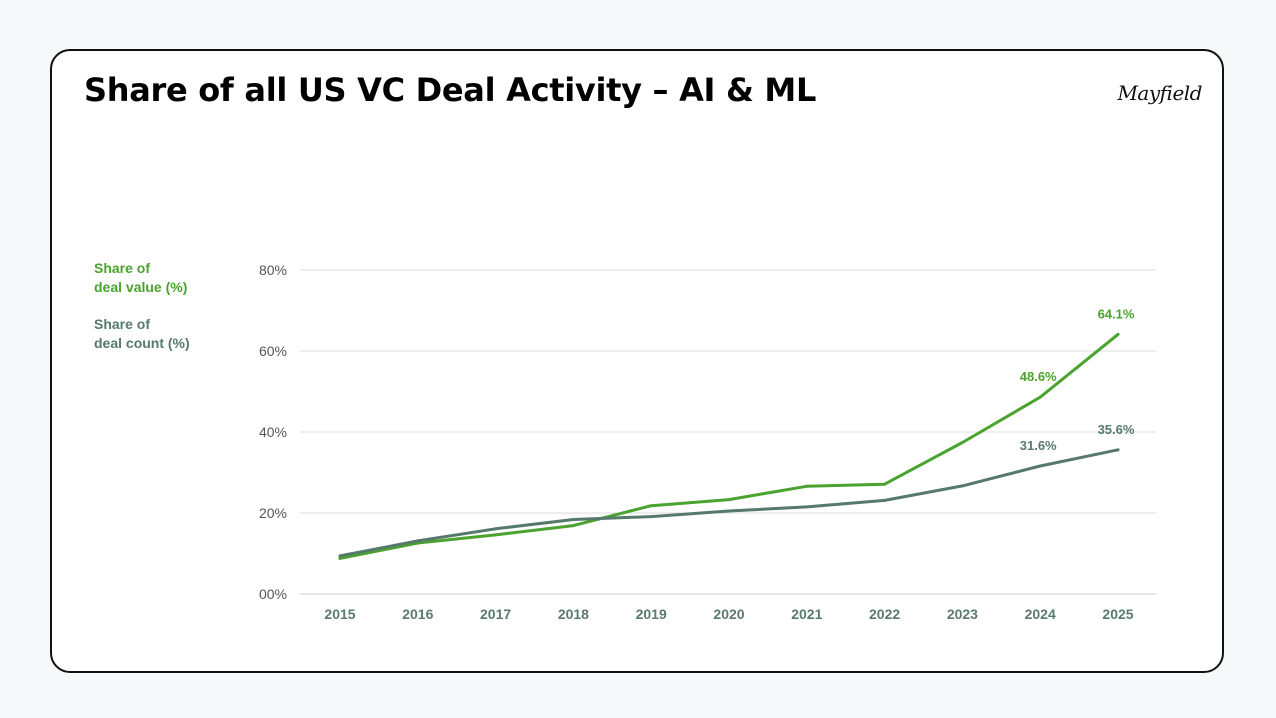 The height and width of the screenshot is (718, 1276). I want to click on y-tick-label: 60%, so click(273, 351).